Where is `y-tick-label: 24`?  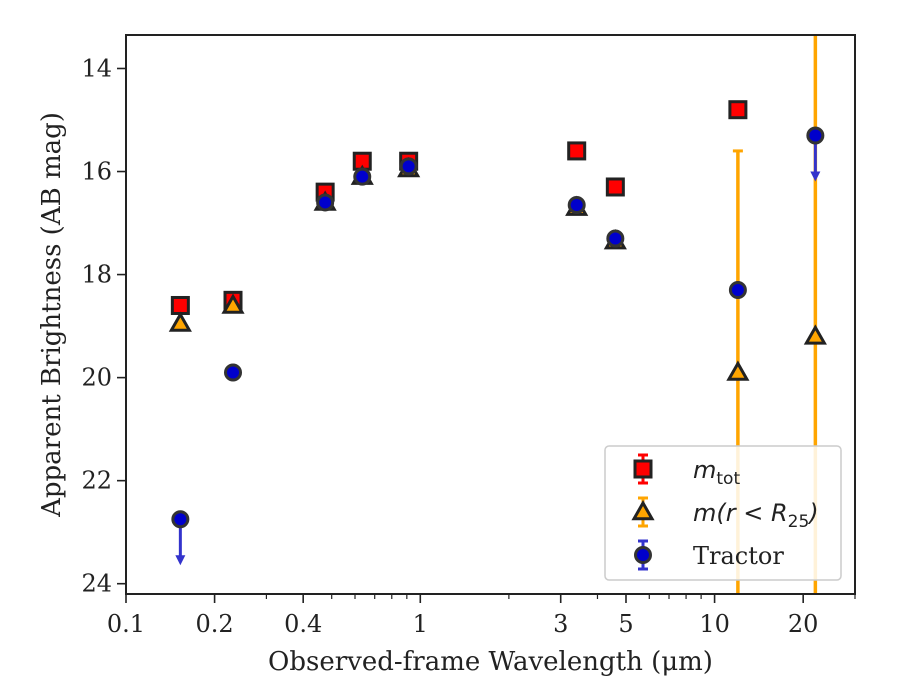 y-tick-label: 24 is located at coordinates (96, 584).